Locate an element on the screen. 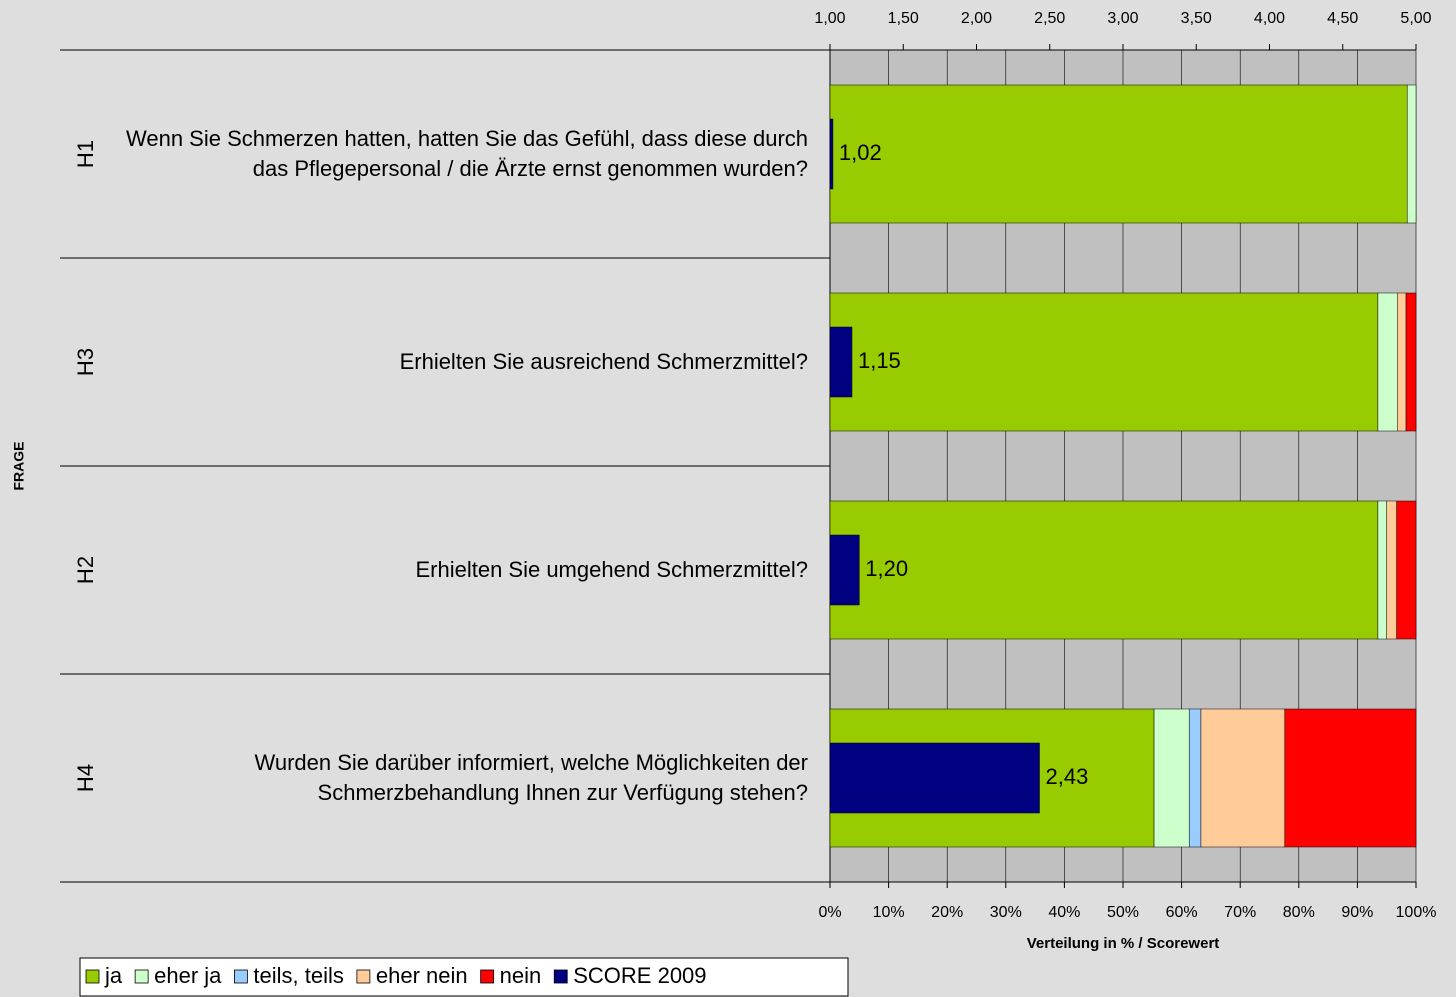  x-tick-label: 20% is located at coordinates (947, 912).